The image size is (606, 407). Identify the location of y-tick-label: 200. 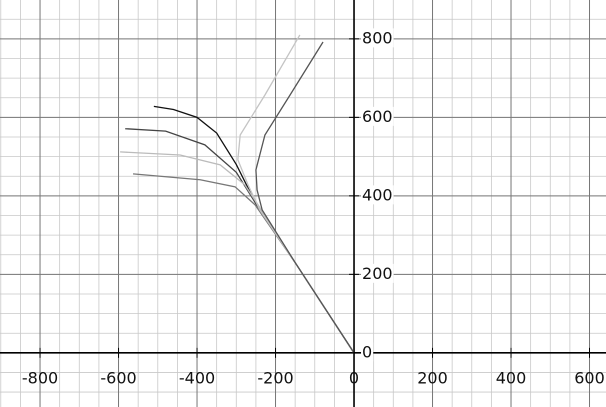
(377, 273).